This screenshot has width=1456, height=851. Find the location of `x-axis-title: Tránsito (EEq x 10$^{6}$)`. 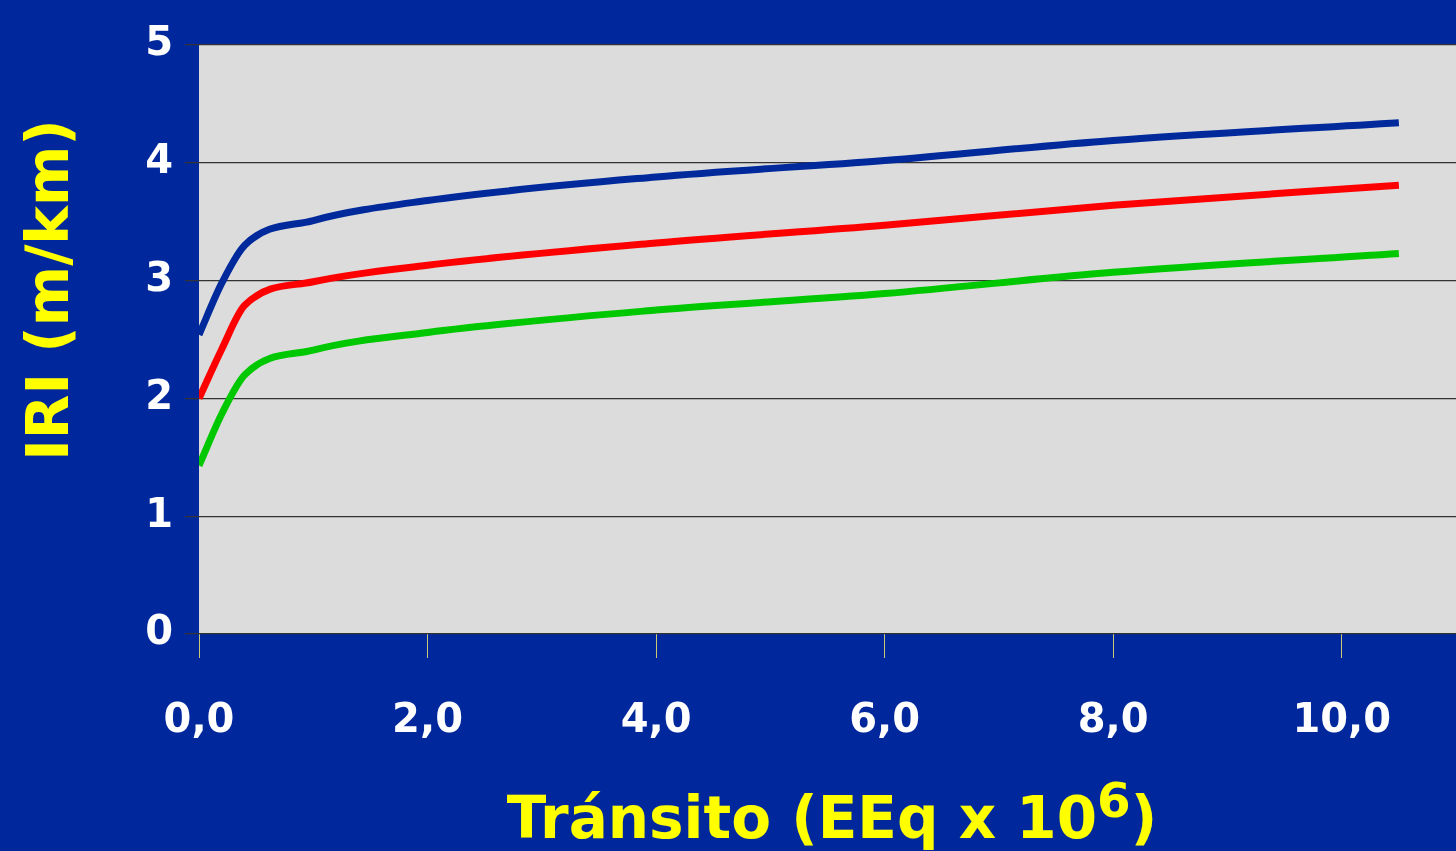

x-axis-title: Tránsito (EEq x 10$^{6}$) is located at coordinates (832, 811).